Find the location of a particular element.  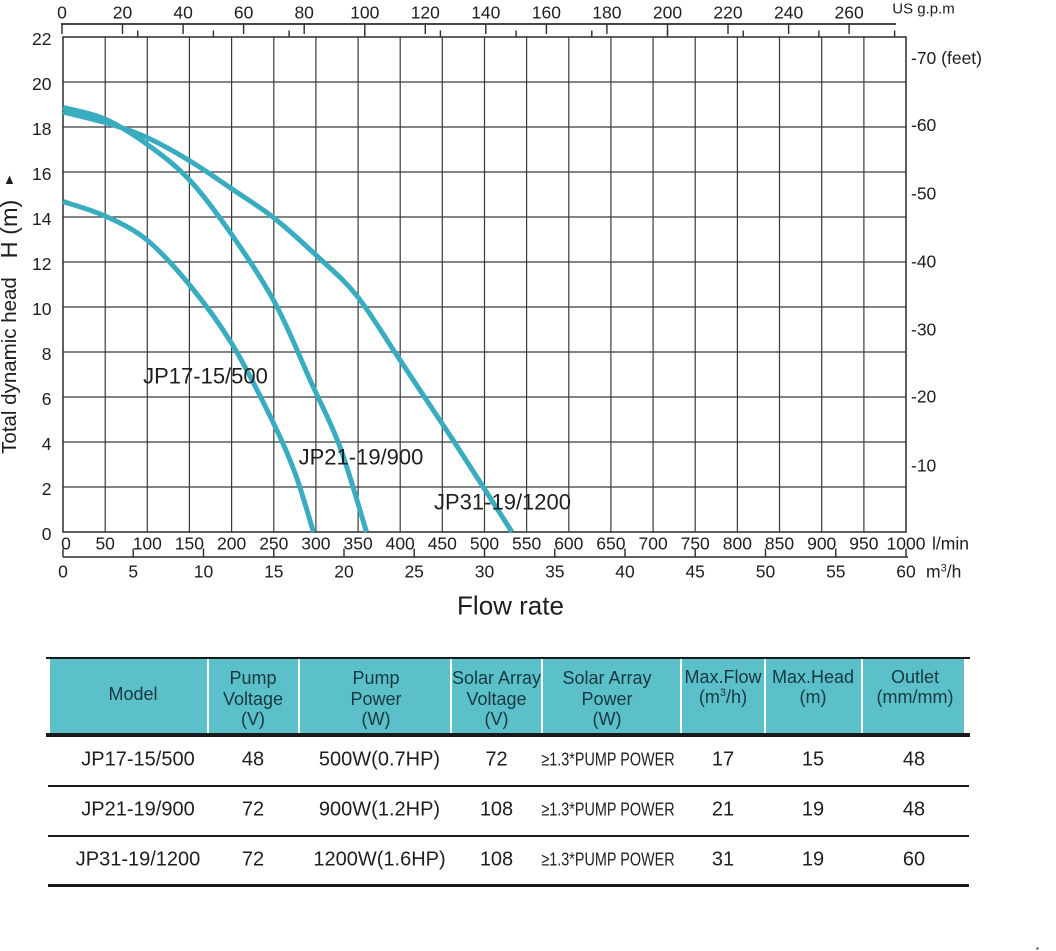

svg-text: 2 is located at coordinates (47, 489).